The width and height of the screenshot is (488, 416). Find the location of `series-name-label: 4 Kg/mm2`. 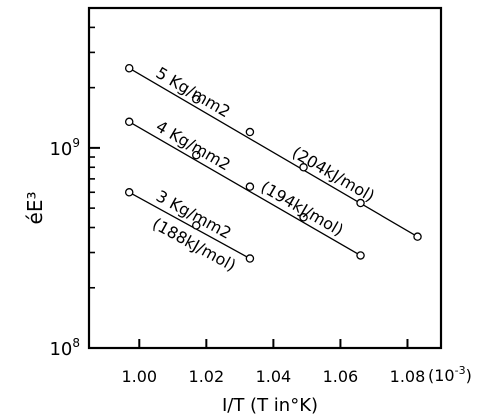

series-name-label: 4 Kg/mm2 is located at coordinates (193, 146).